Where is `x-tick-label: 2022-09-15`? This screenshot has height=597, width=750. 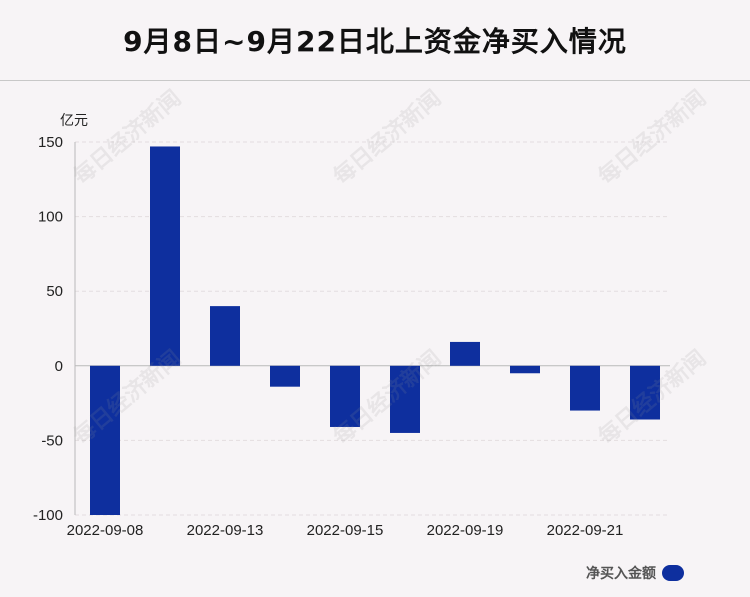
x-tick-label: 2022-09-15 is located at coordinates (345, 530).